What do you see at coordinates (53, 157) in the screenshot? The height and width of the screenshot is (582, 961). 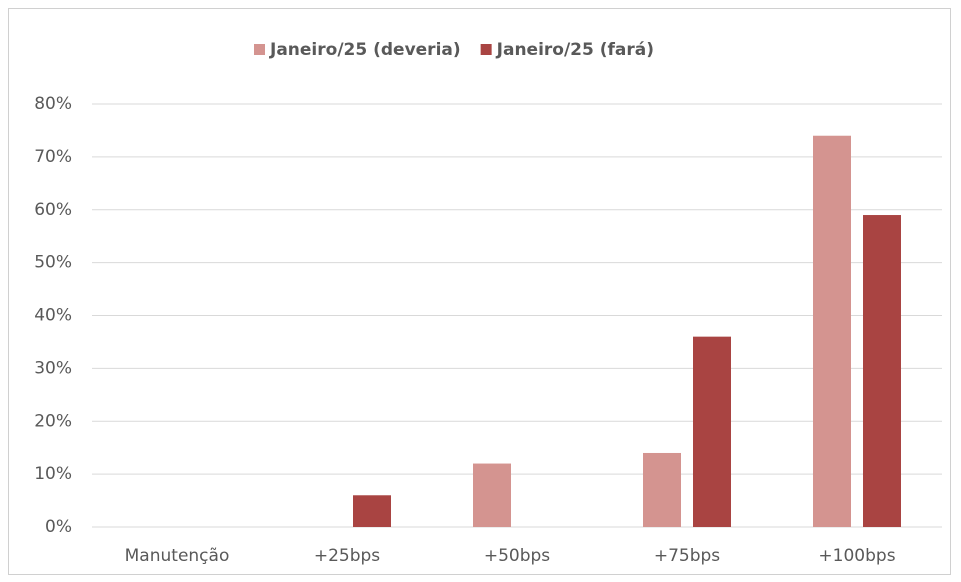 I see `y-tick-label: 70%` at bounding box center [53, 157].